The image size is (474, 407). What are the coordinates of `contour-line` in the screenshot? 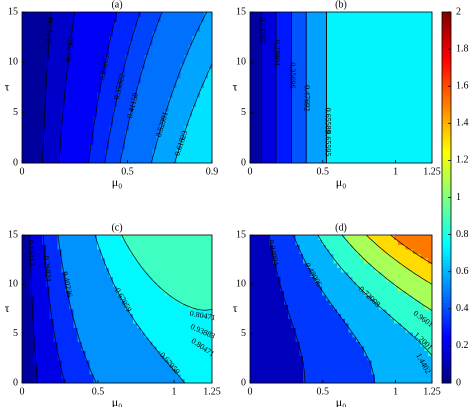 It's located at (122, 87).